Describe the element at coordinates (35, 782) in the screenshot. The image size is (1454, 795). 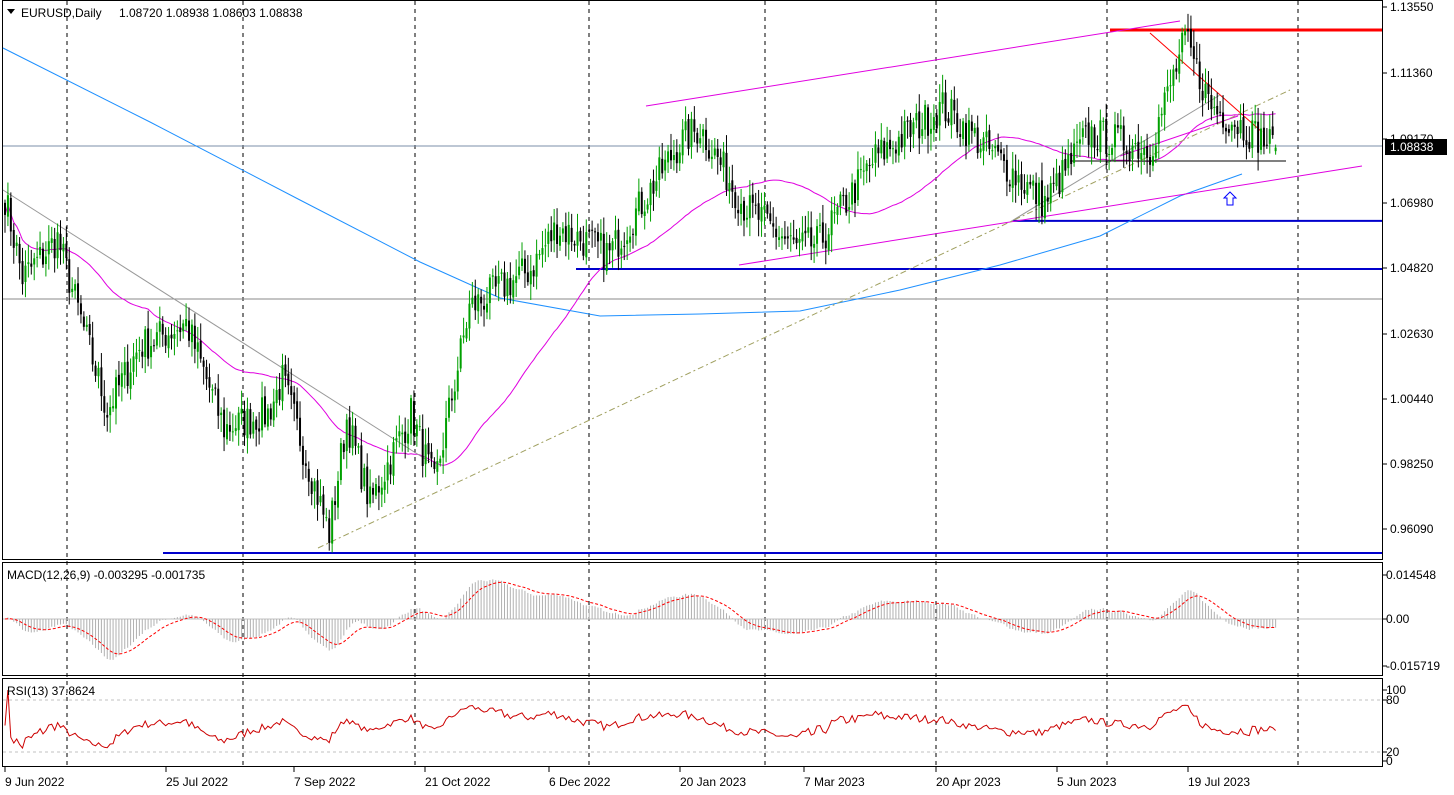
I see `date-tick-label: 9 Jun 2022` at that location.